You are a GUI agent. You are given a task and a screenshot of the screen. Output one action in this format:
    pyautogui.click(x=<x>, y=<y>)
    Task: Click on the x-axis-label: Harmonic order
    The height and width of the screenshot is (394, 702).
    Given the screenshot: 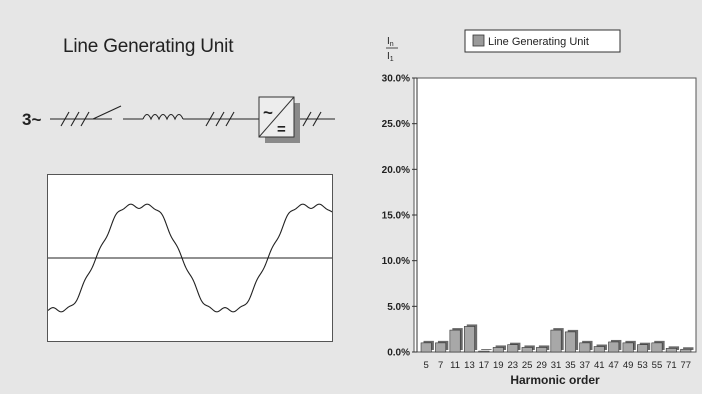 What is the action you would take?
    pyautogui.click(x=555, y=380)
    